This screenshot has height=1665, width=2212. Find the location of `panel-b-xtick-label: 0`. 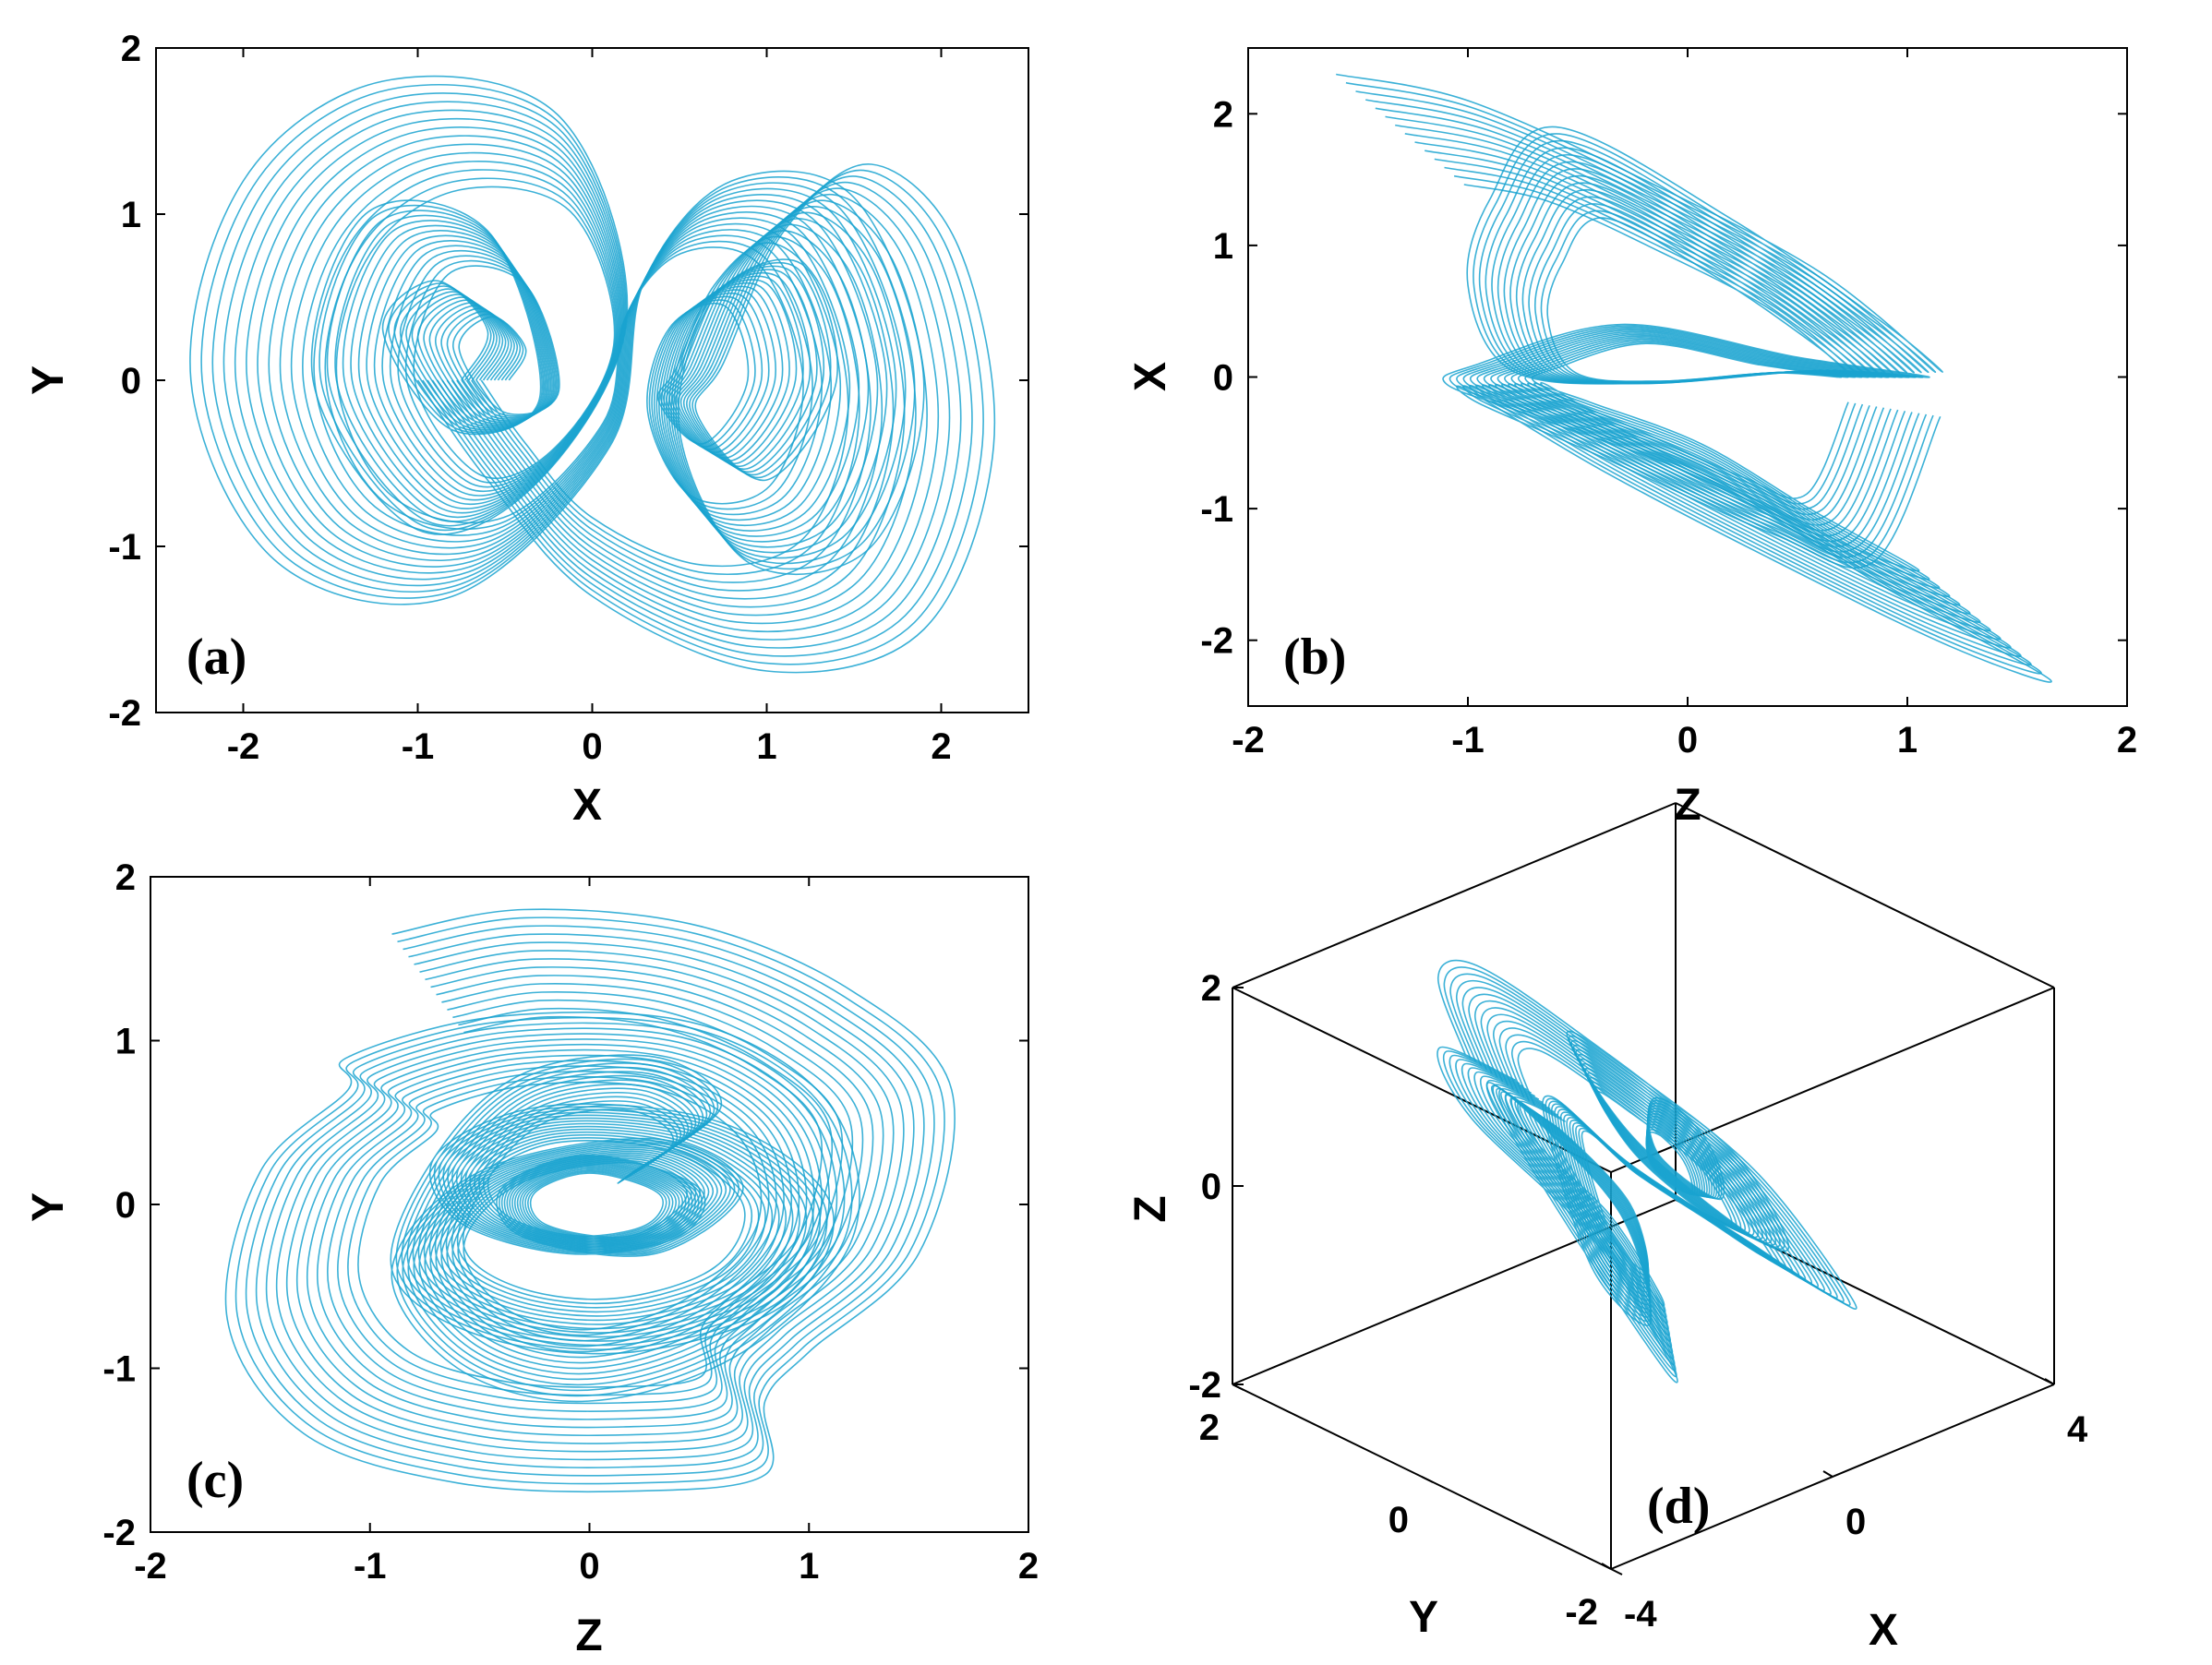

panel-b-xtick-label: 0 is located at coordinates (1687, 740).